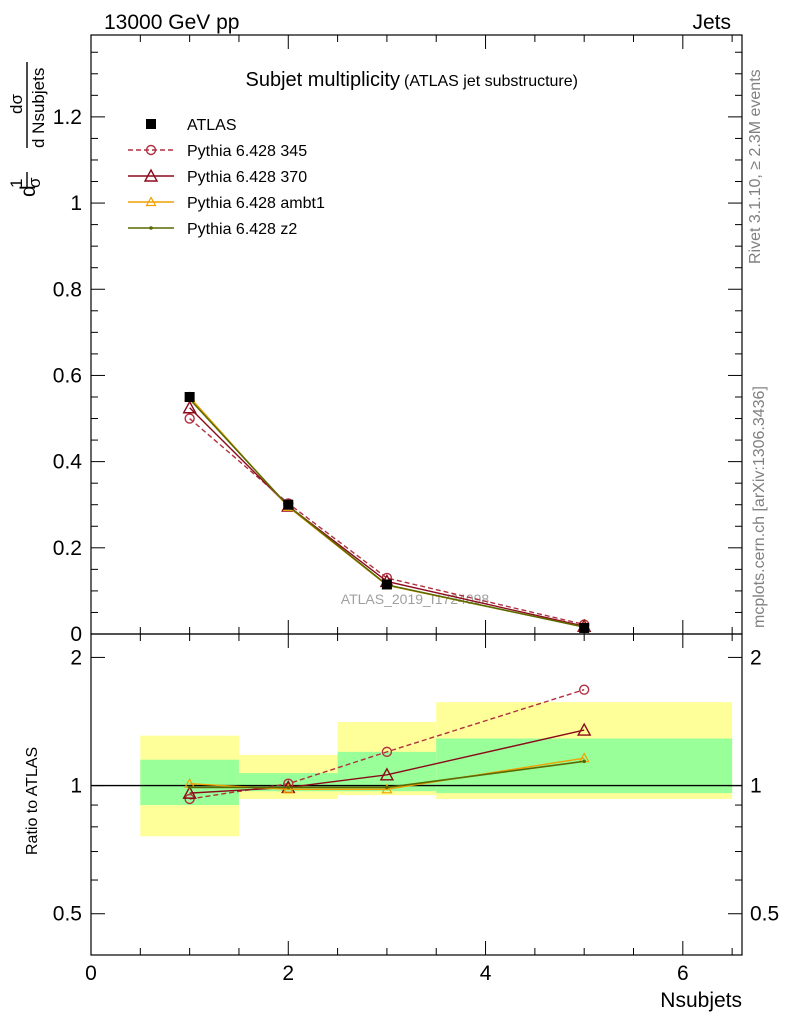  I want to click on ylabel-sigma: σ, so click(34, 182).